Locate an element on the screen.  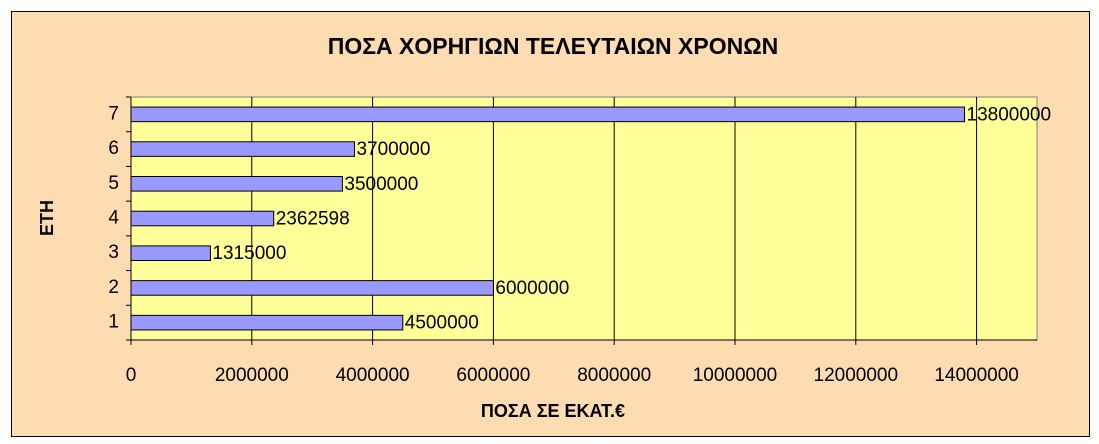
x-tick-label: 4000000 is located at coordinates (373, 375).